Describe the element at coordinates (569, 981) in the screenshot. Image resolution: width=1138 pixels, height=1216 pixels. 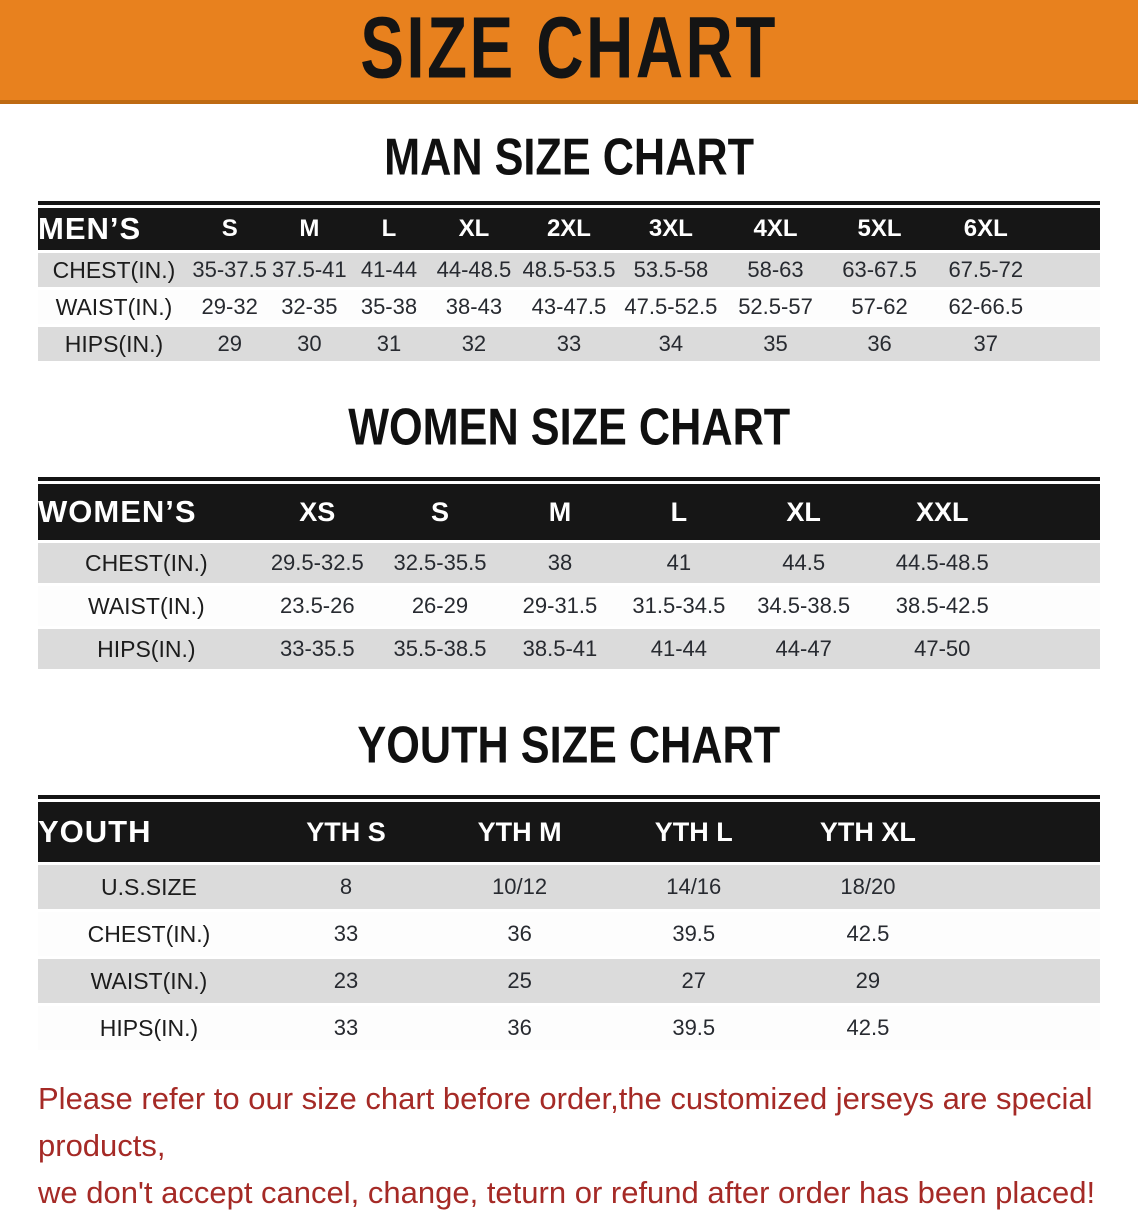
I see `measurement-row: WAIST(IN.) 23 25 27 29` at that location.